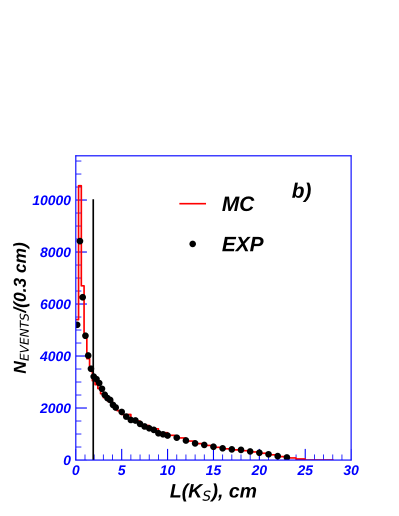 The height and width of the screenshot is (516, 399). I want to click on annotation: b), so click(301, 192).